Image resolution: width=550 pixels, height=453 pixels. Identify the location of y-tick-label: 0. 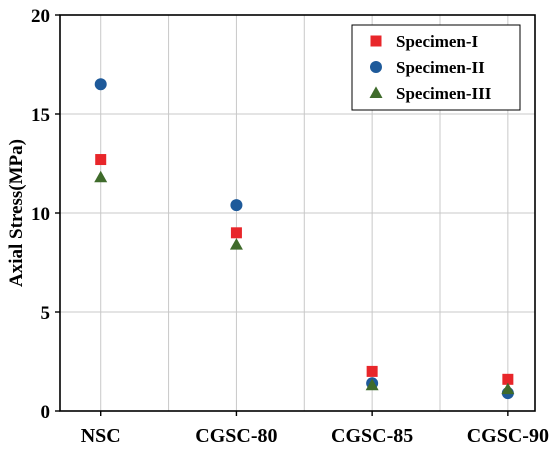
(46, 412).